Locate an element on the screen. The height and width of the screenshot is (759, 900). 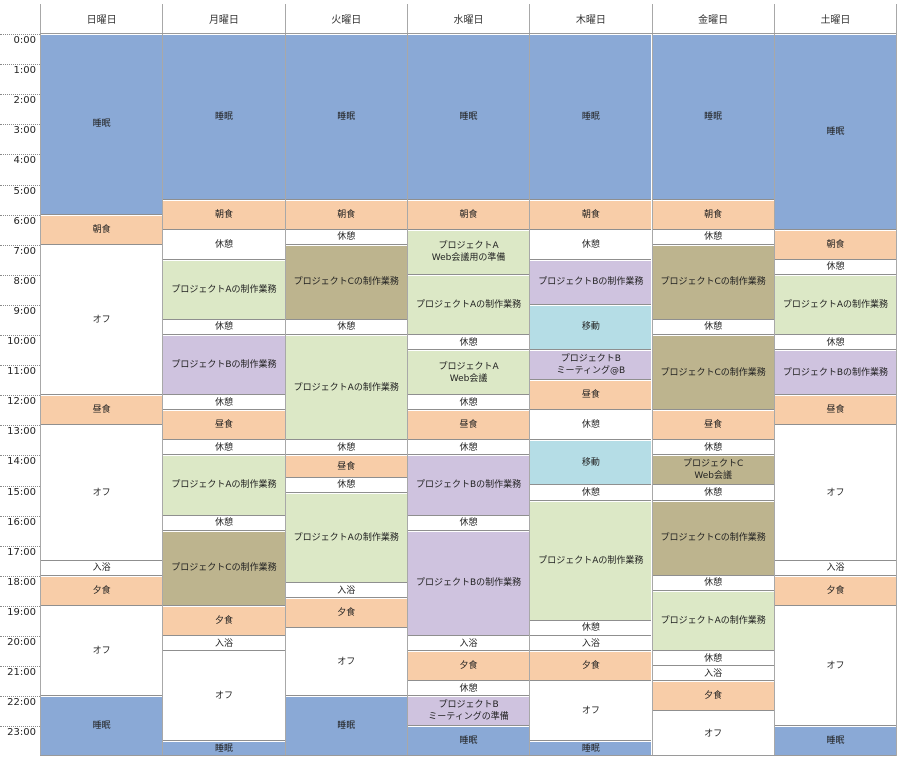
schedule-block: プロジェクトB ミーティングの準備 is located at coordinates (468, 711).